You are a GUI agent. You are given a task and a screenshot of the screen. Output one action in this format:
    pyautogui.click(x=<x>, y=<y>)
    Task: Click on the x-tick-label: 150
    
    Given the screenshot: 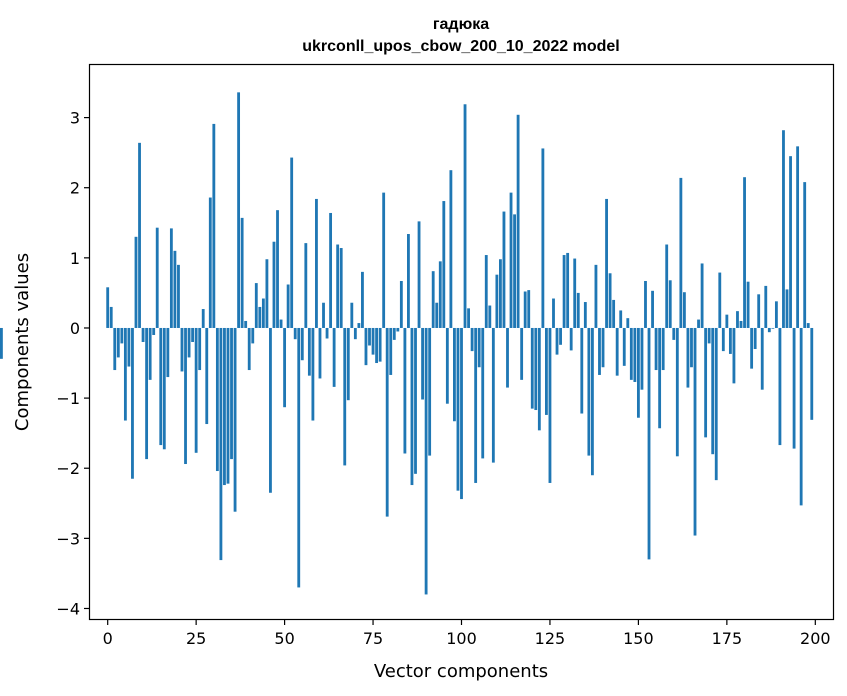 What is the action you would take?
    pyautogui.click(x=638, y=638)
    